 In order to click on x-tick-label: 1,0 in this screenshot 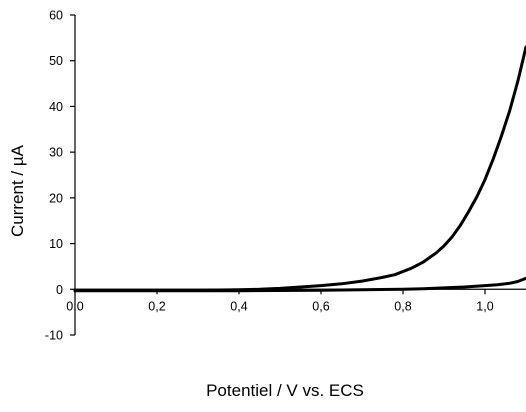, I will do `click(484, 306)`.